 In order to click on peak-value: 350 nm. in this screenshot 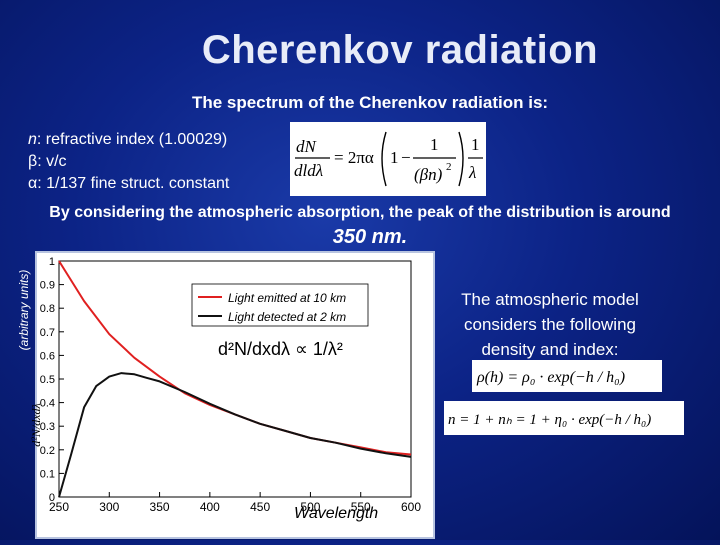, I will do `click(370, 237)`.